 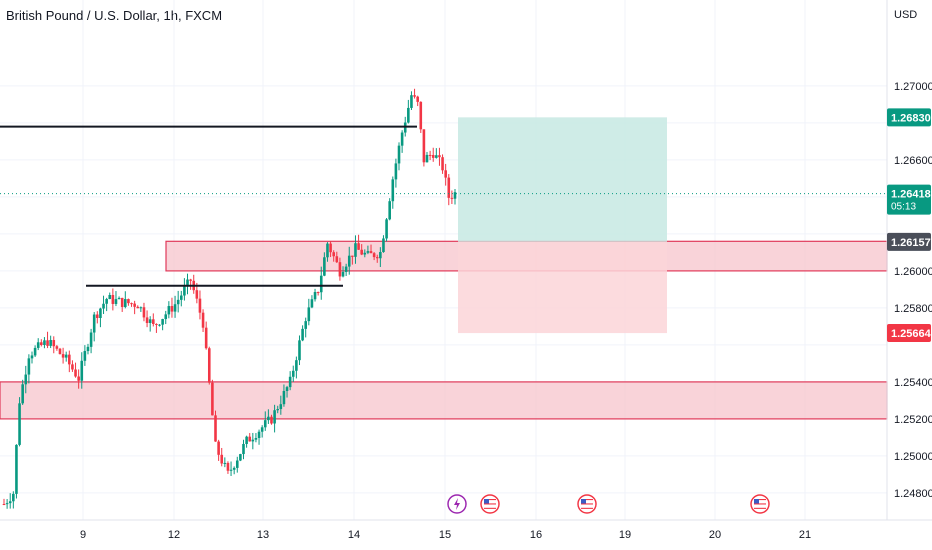 What do you see at coordinates (562, 179) in the screenshot?
I see `take-profit-zone` at bounding box center [562, 179].